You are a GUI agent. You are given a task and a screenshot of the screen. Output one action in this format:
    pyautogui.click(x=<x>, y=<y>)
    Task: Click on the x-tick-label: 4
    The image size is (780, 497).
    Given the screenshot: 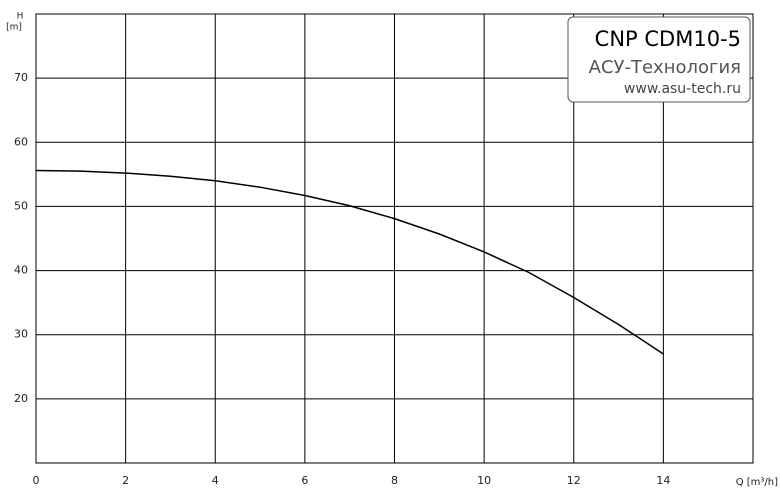 What is the action you would take?
    pyautogui.click(x=215, y=480)
    